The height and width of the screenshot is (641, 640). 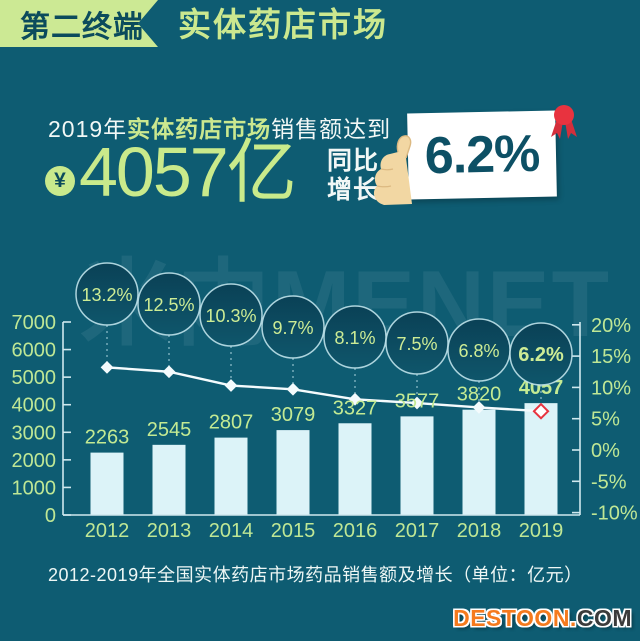 I want to click on svg-text: 2015, so click(x=293, y=531).